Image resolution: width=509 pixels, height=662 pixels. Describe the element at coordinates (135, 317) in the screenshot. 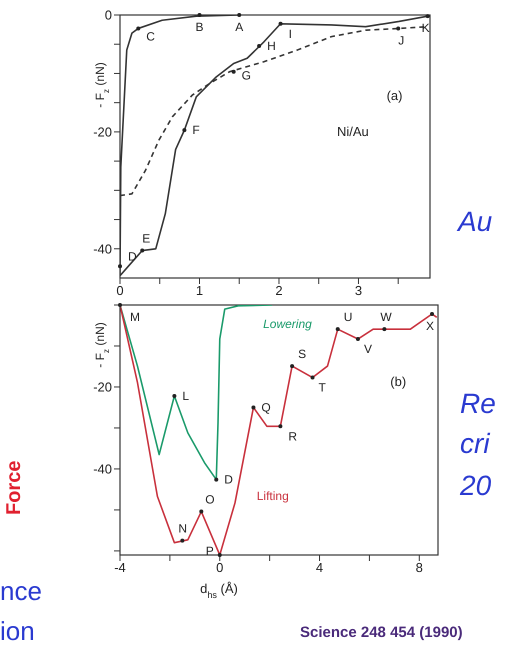

I see `annotation: M` at that location.